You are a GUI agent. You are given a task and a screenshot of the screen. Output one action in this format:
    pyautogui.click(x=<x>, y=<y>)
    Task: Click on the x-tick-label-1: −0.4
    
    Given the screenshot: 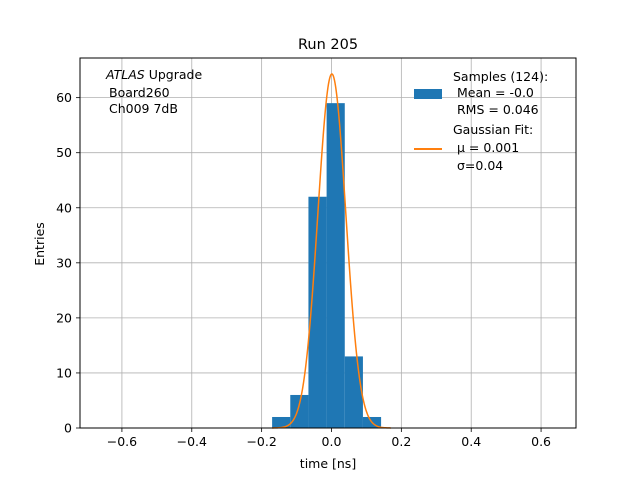 What is the action you would take?
    pyautogui.click(x=192, y=441)
    